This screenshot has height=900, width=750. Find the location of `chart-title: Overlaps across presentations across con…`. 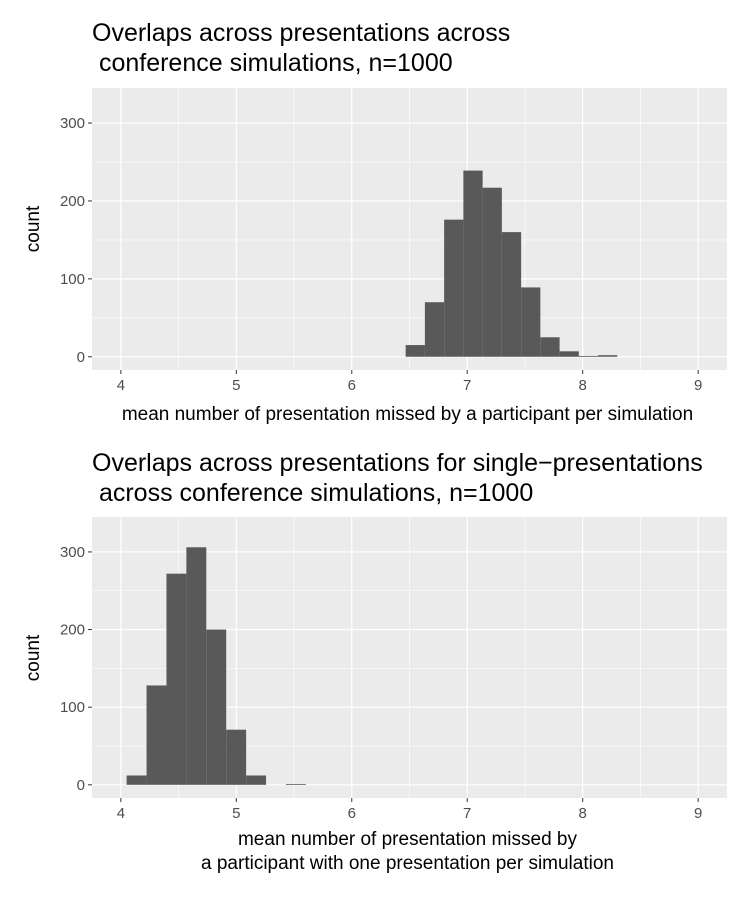

chart-title: Overlaps across presentations across con… is located at coordinates (301, 48).